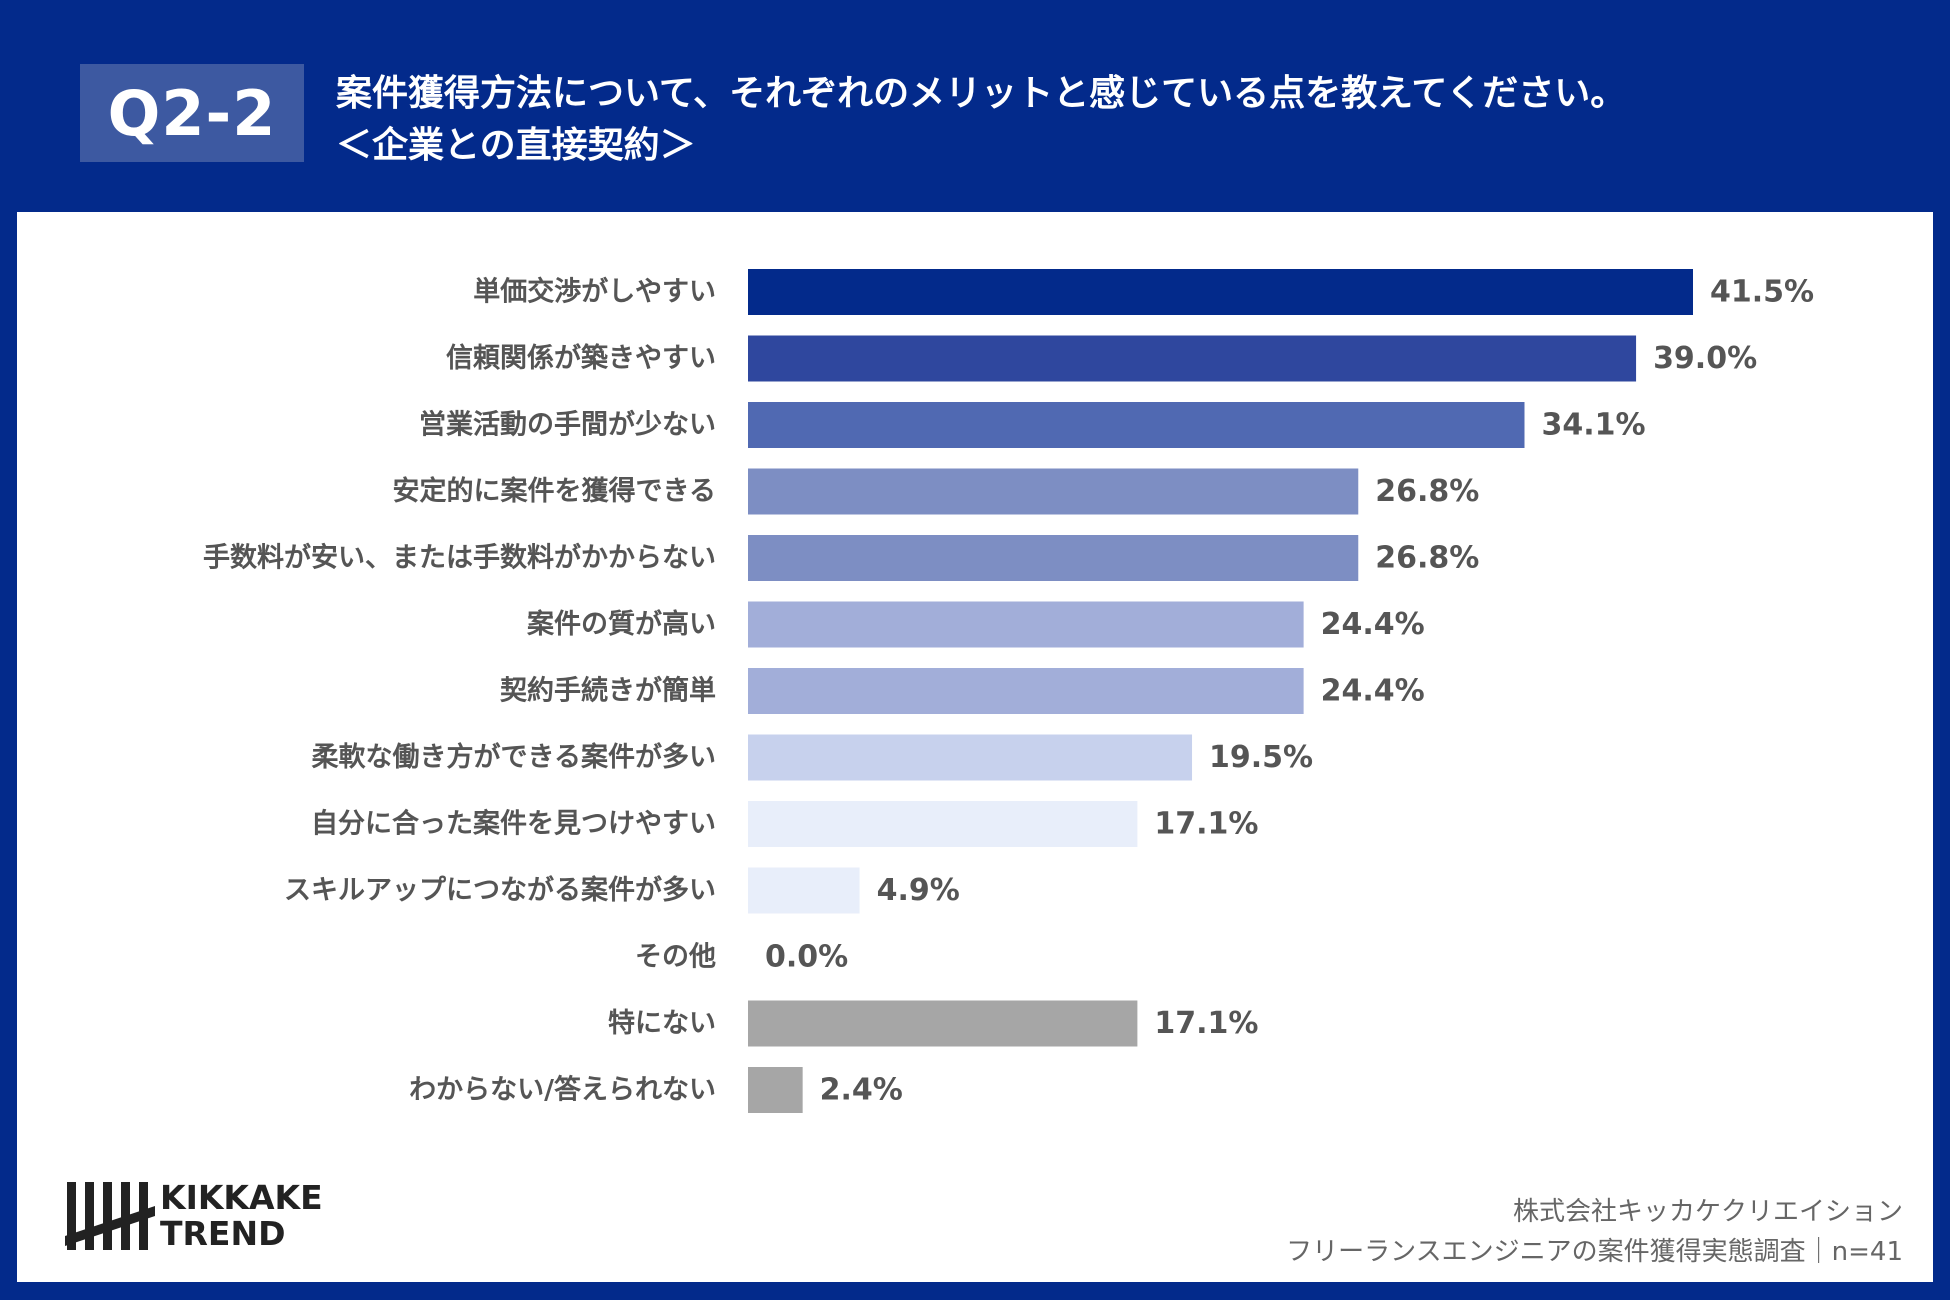 The height and width of the screenshot is (1300, 1950). What do you see at coordinates (223, 1233) in the screenshot?
I see `logo-line2: TREND` at bounding box center [223, 1233].